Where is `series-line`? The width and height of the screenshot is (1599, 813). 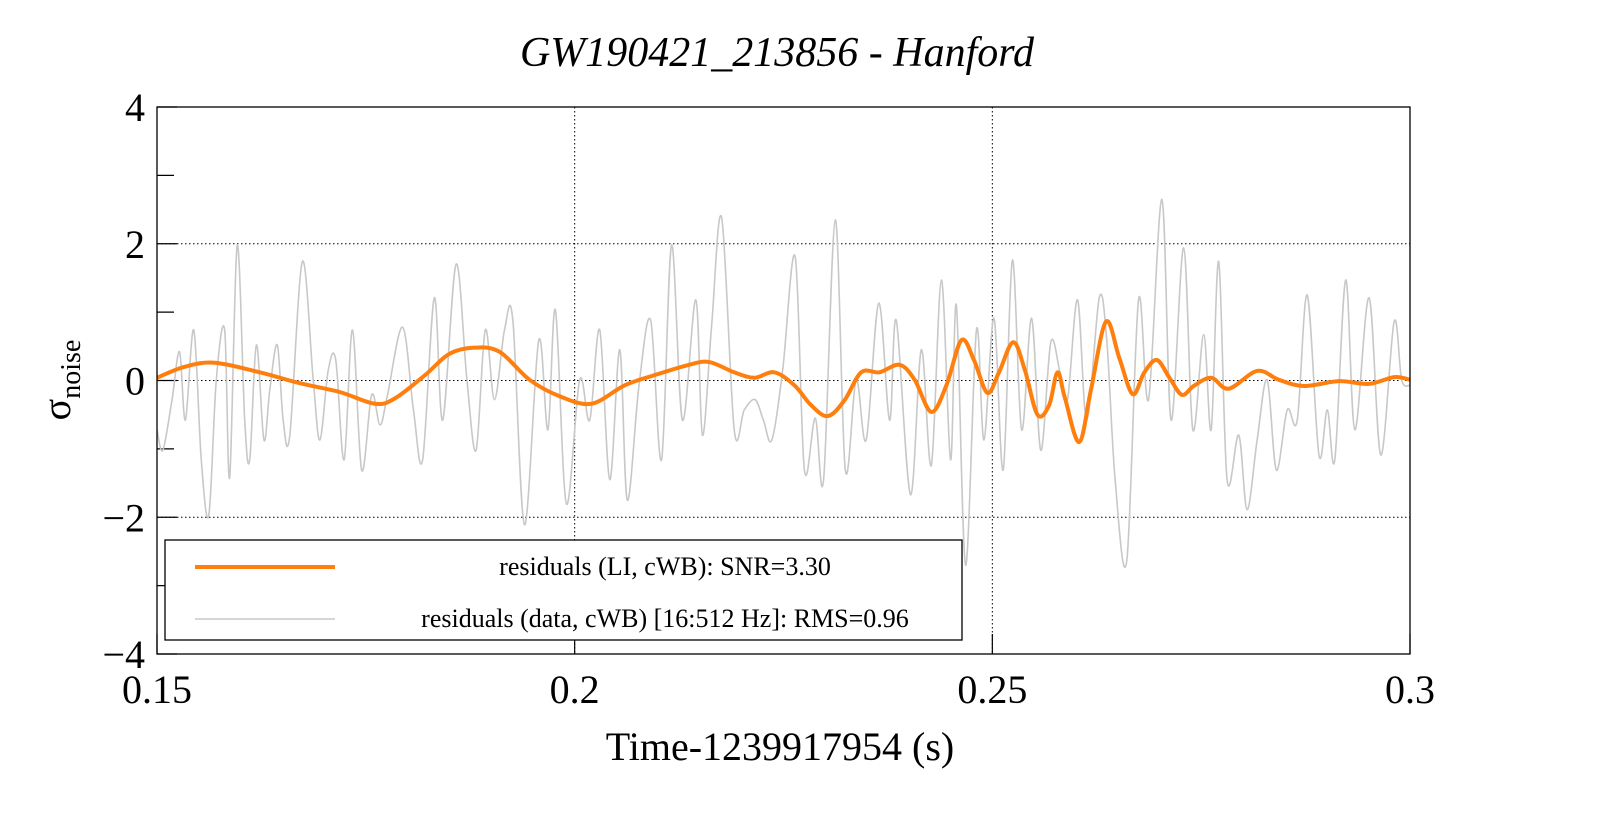 series-line is located at coordinates (783, 382).